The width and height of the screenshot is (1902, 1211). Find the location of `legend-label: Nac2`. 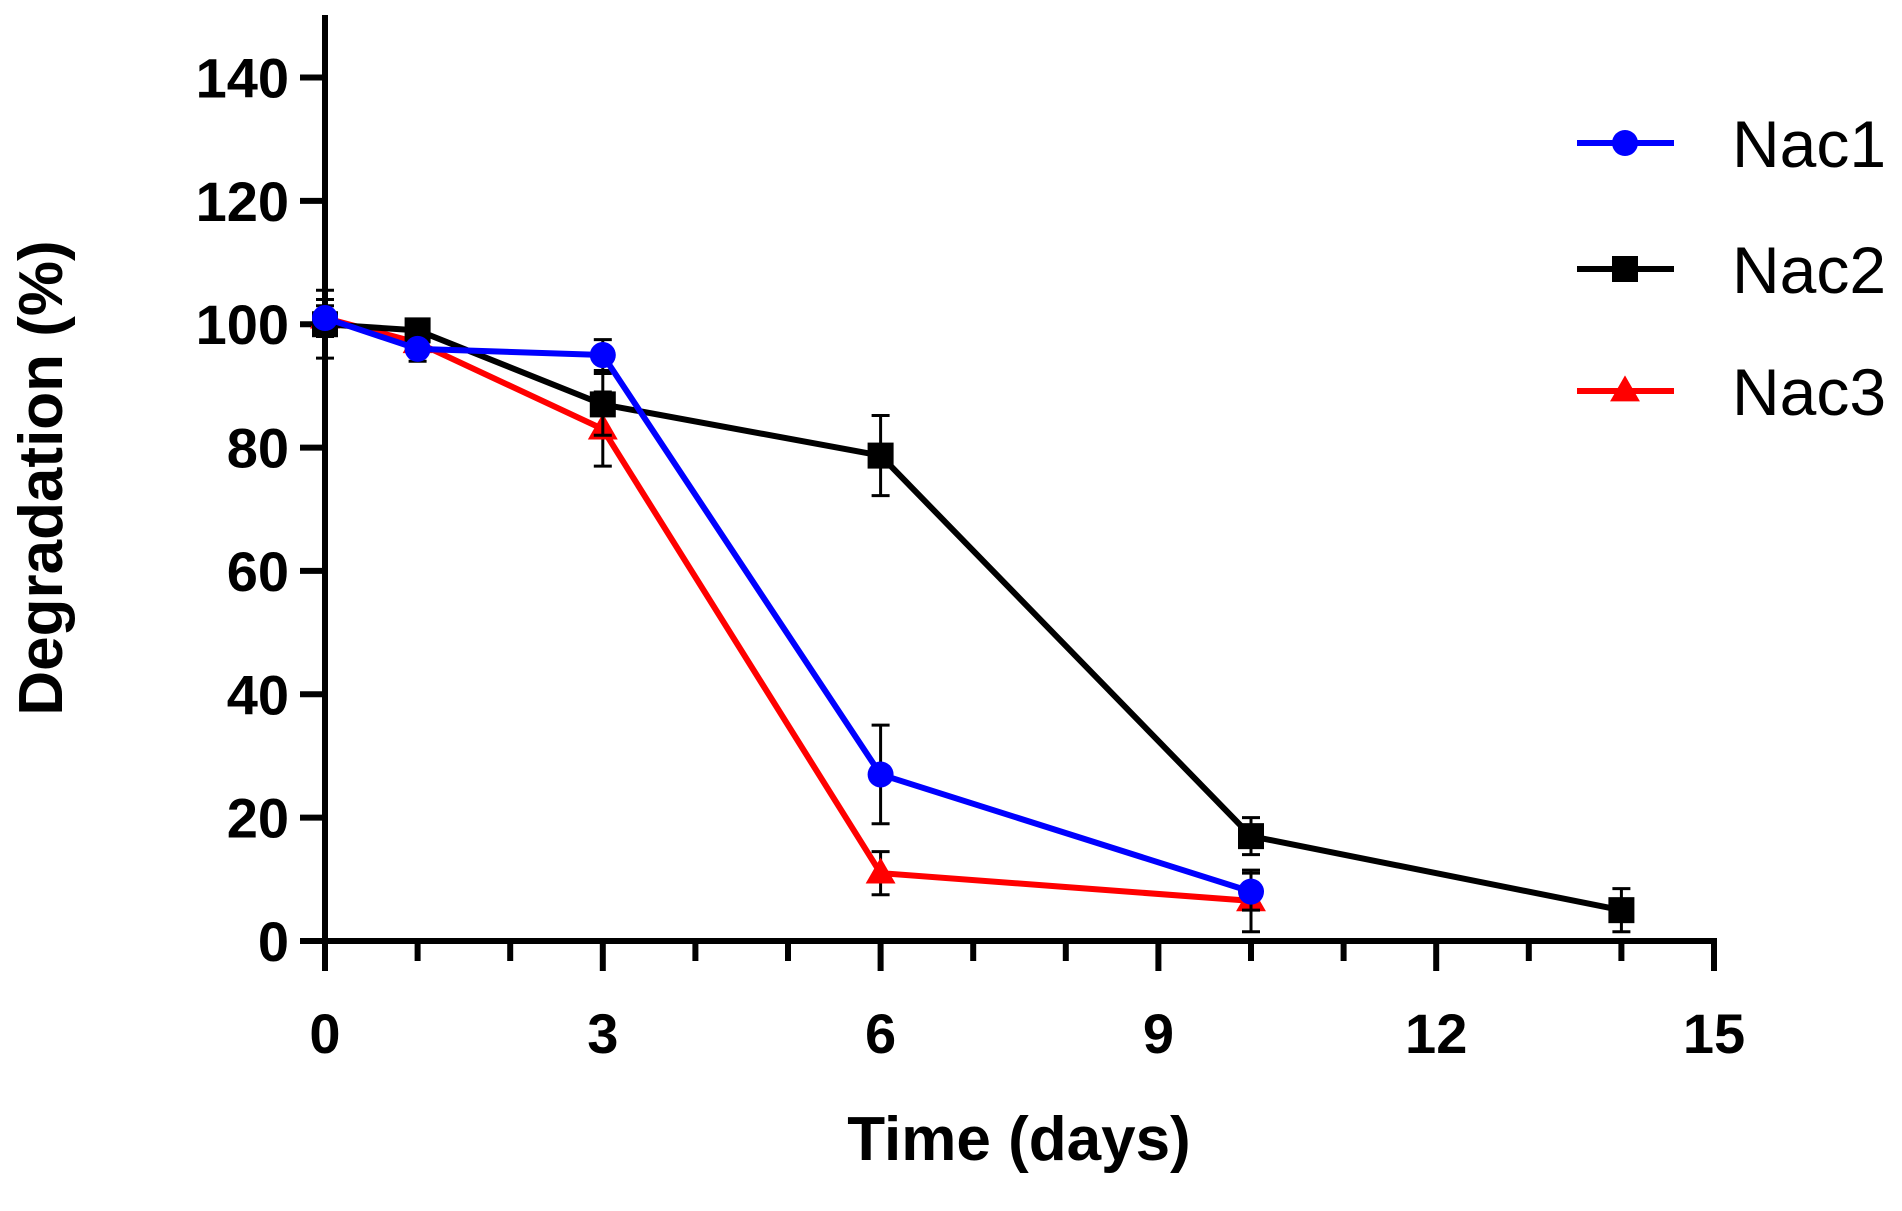

legend-label: Nac2 is located at coordinates (1809, 270).